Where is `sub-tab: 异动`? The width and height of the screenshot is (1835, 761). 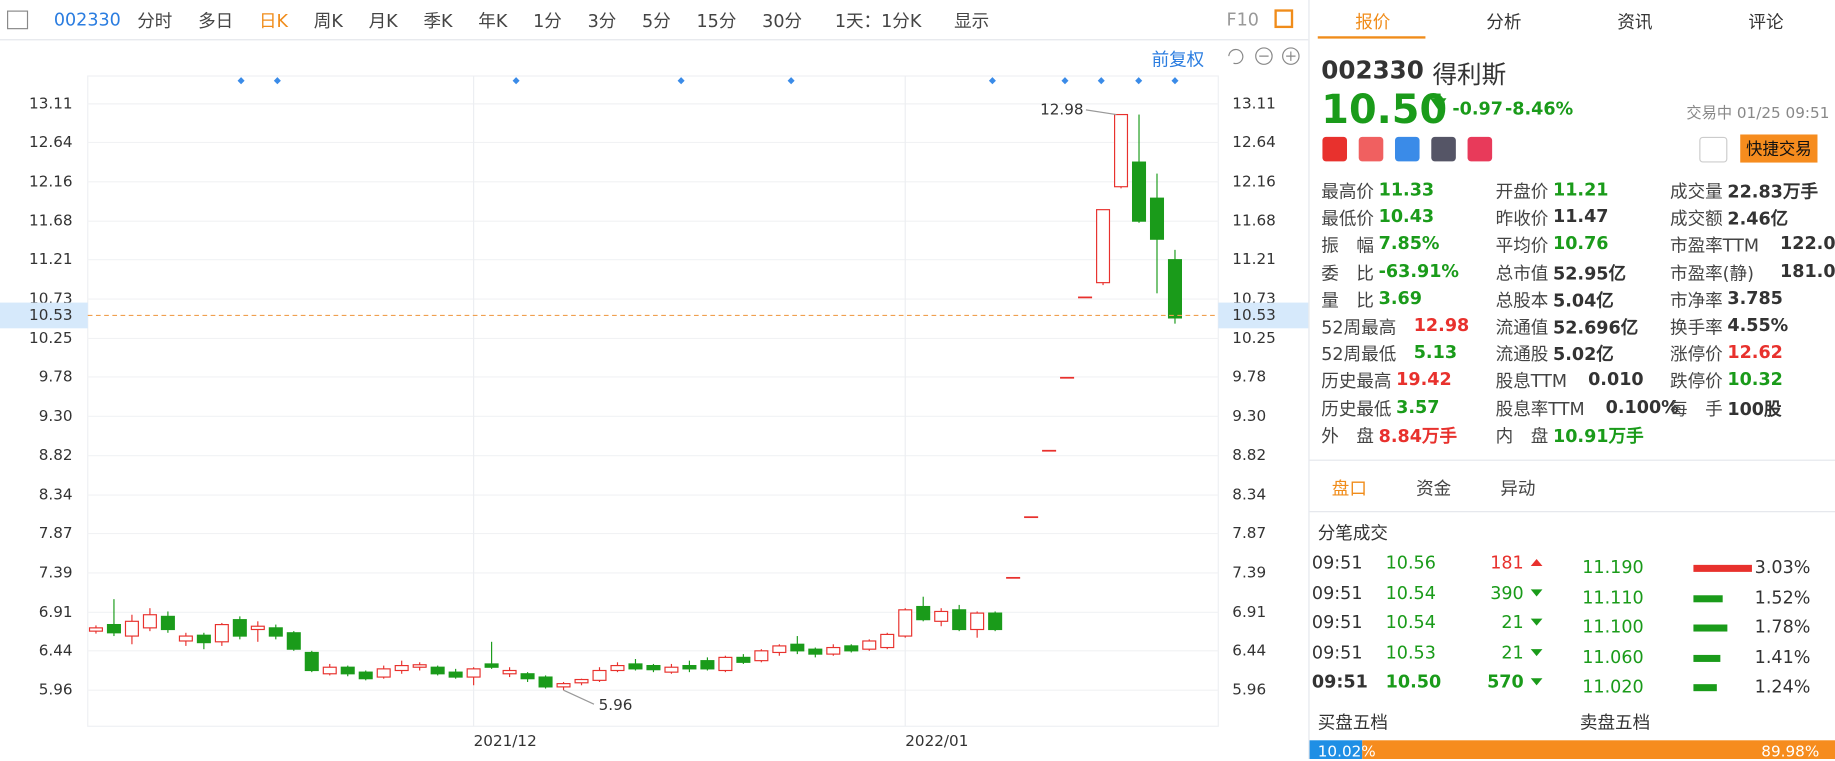
sub-tab: 异动 is located at coordinates (1518, 489).